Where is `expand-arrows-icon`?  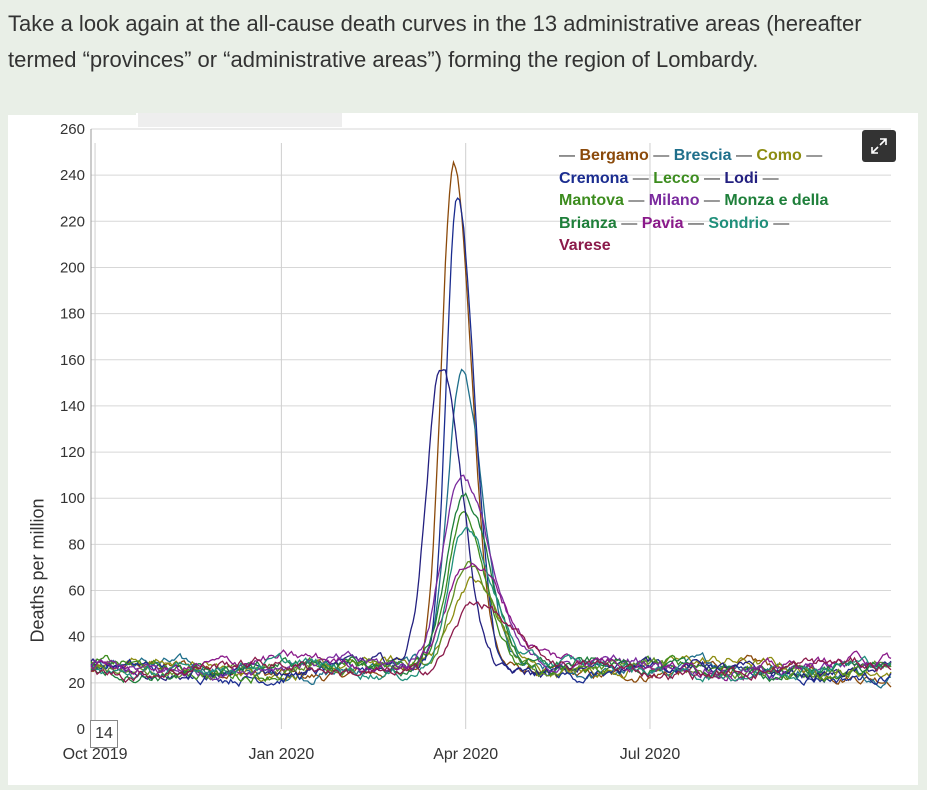 expand-arrows-icon is located at coordinates (879, 146).